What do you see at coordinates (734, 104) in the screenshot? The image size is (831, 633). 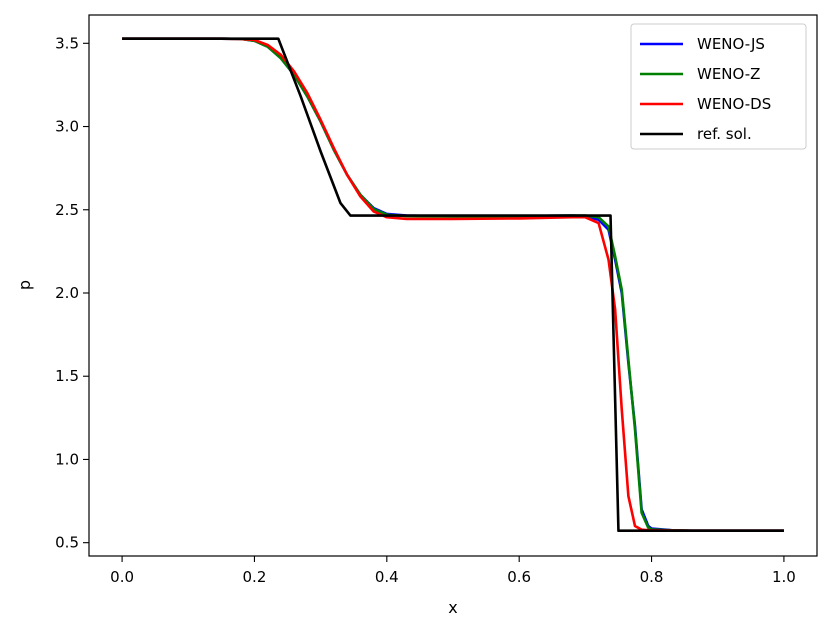 I see `legend-label: WENO-DS` at bounding box center [734, 104].